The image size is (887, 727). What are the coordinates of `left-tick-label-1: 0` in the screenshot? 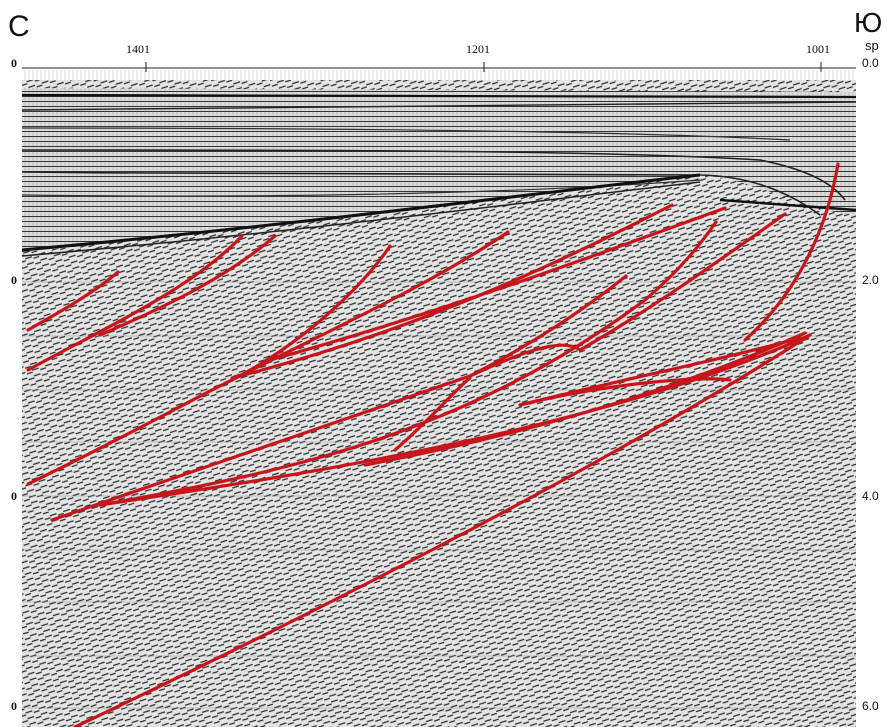 It's located at (14, 63).